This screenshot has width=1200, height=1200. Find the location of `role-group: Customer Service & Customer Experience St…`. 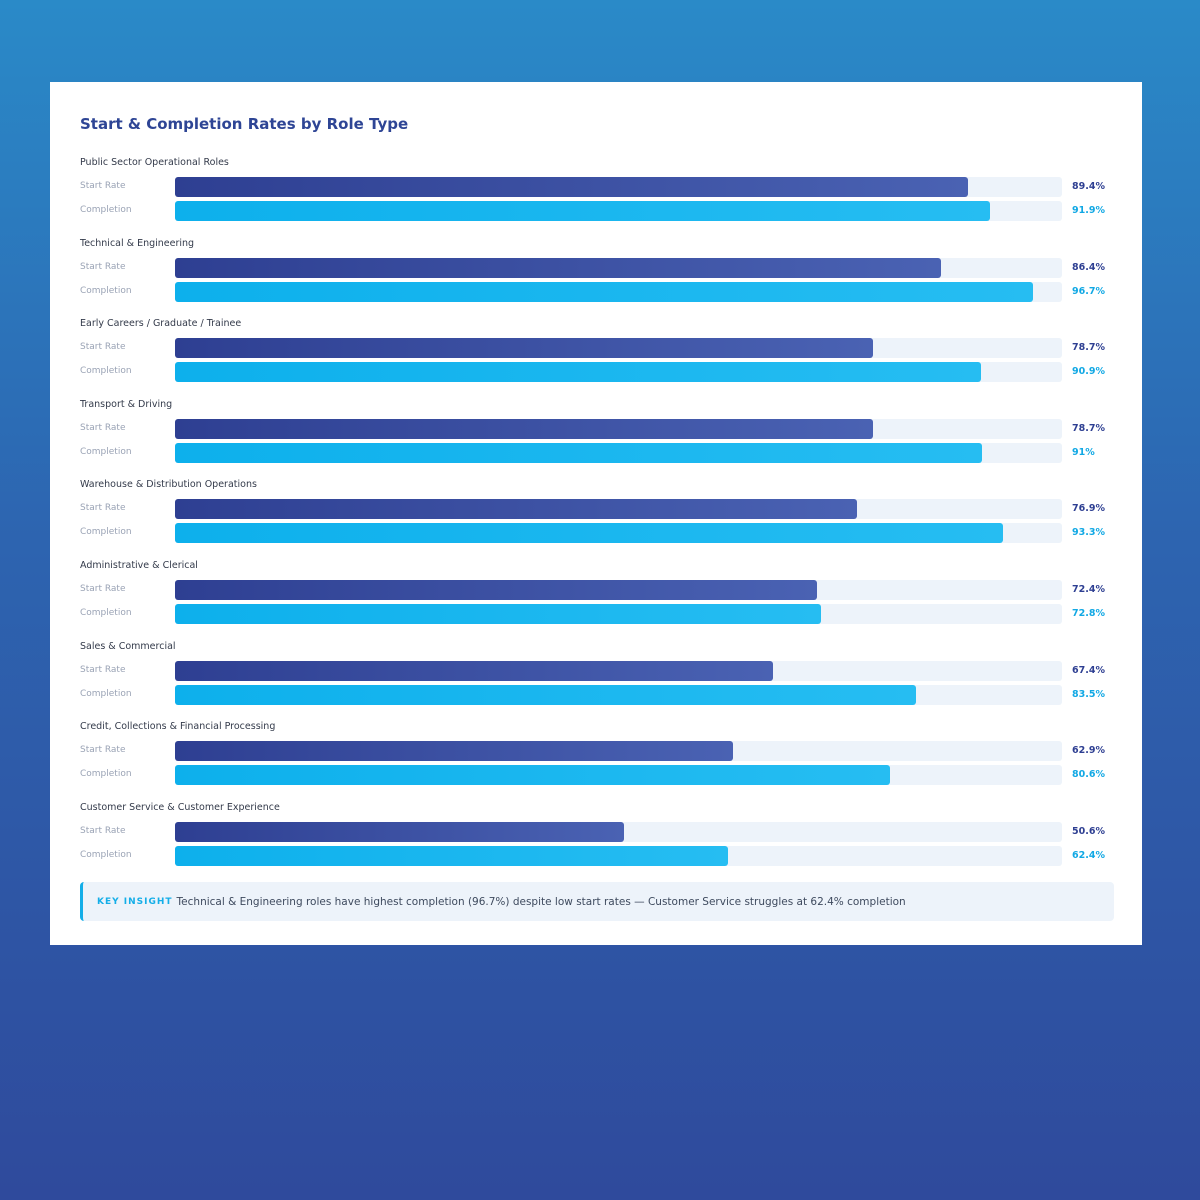

role-group: Customer Service & Customer Experience St… is located at coordinates (596, 842).